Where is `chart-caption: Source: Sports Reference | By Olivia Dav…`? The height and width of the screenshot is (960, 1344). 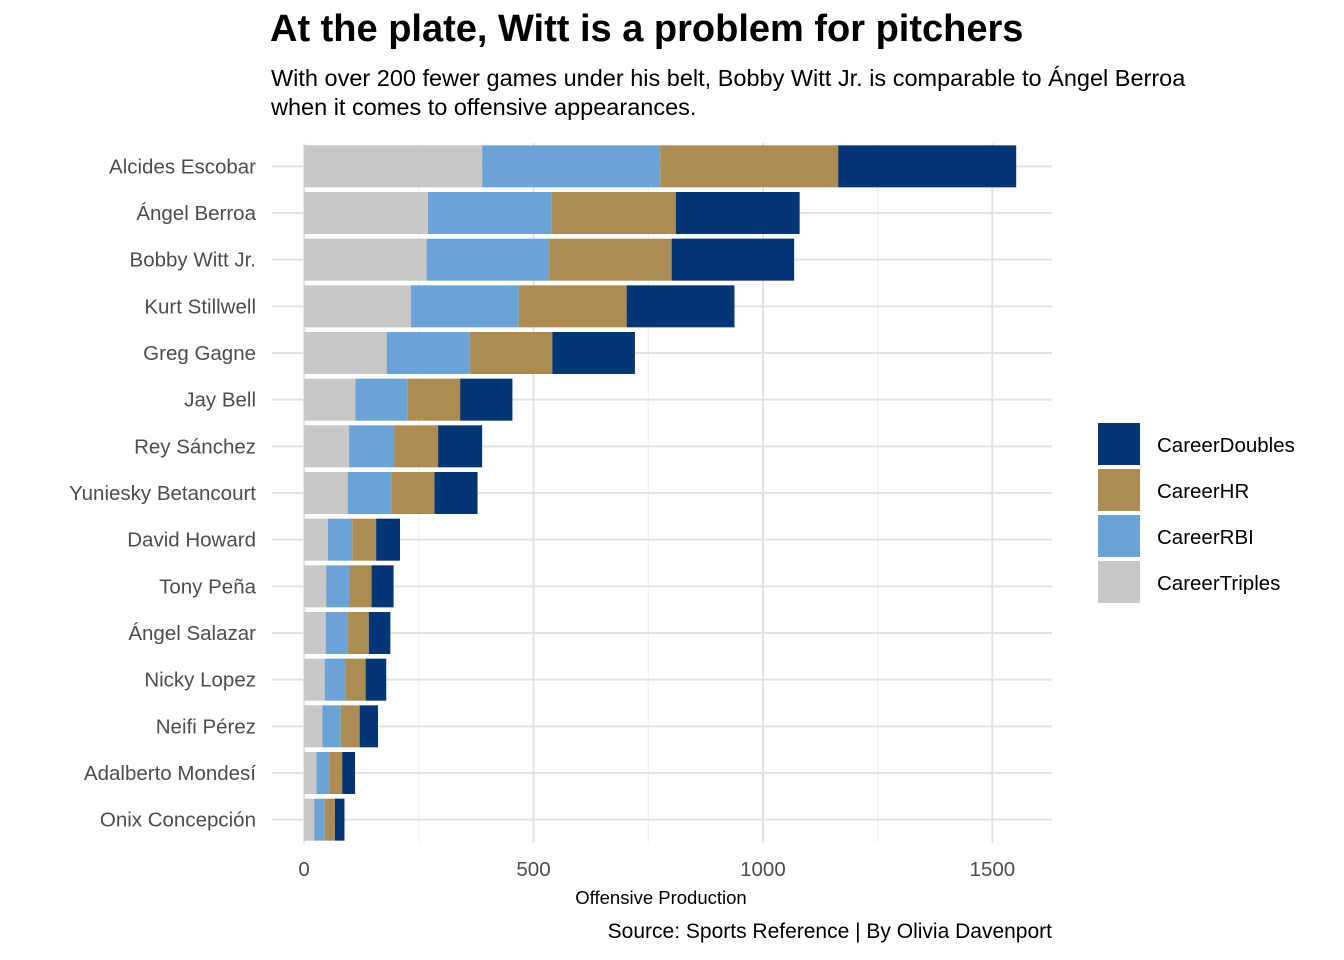
chart-caption: Source: Sports Reference | By Olivia Dav… is located at coordinates (829, 931).